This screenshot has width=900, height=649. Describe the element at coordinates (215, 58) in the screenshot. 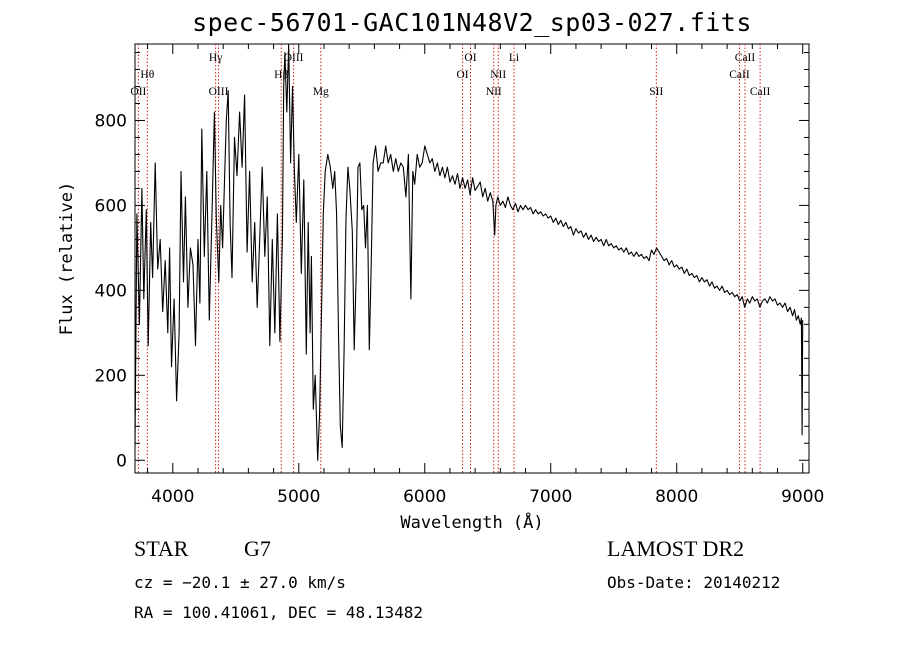

I see `spectral-line-label: Hγ` at that location.